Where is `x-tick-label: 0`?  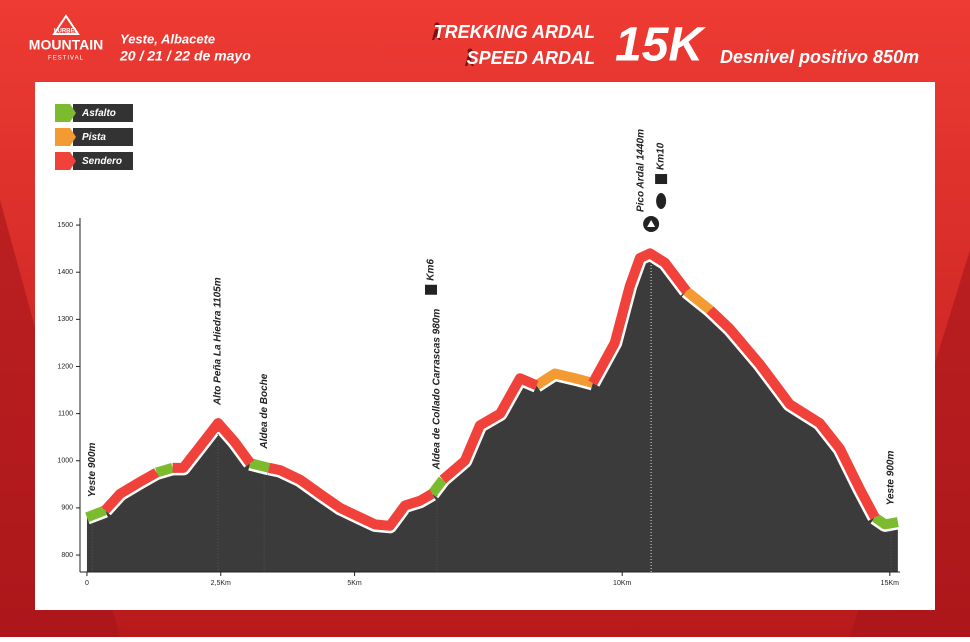 x-tick-label: 0 is located at coordinates (87, 583).